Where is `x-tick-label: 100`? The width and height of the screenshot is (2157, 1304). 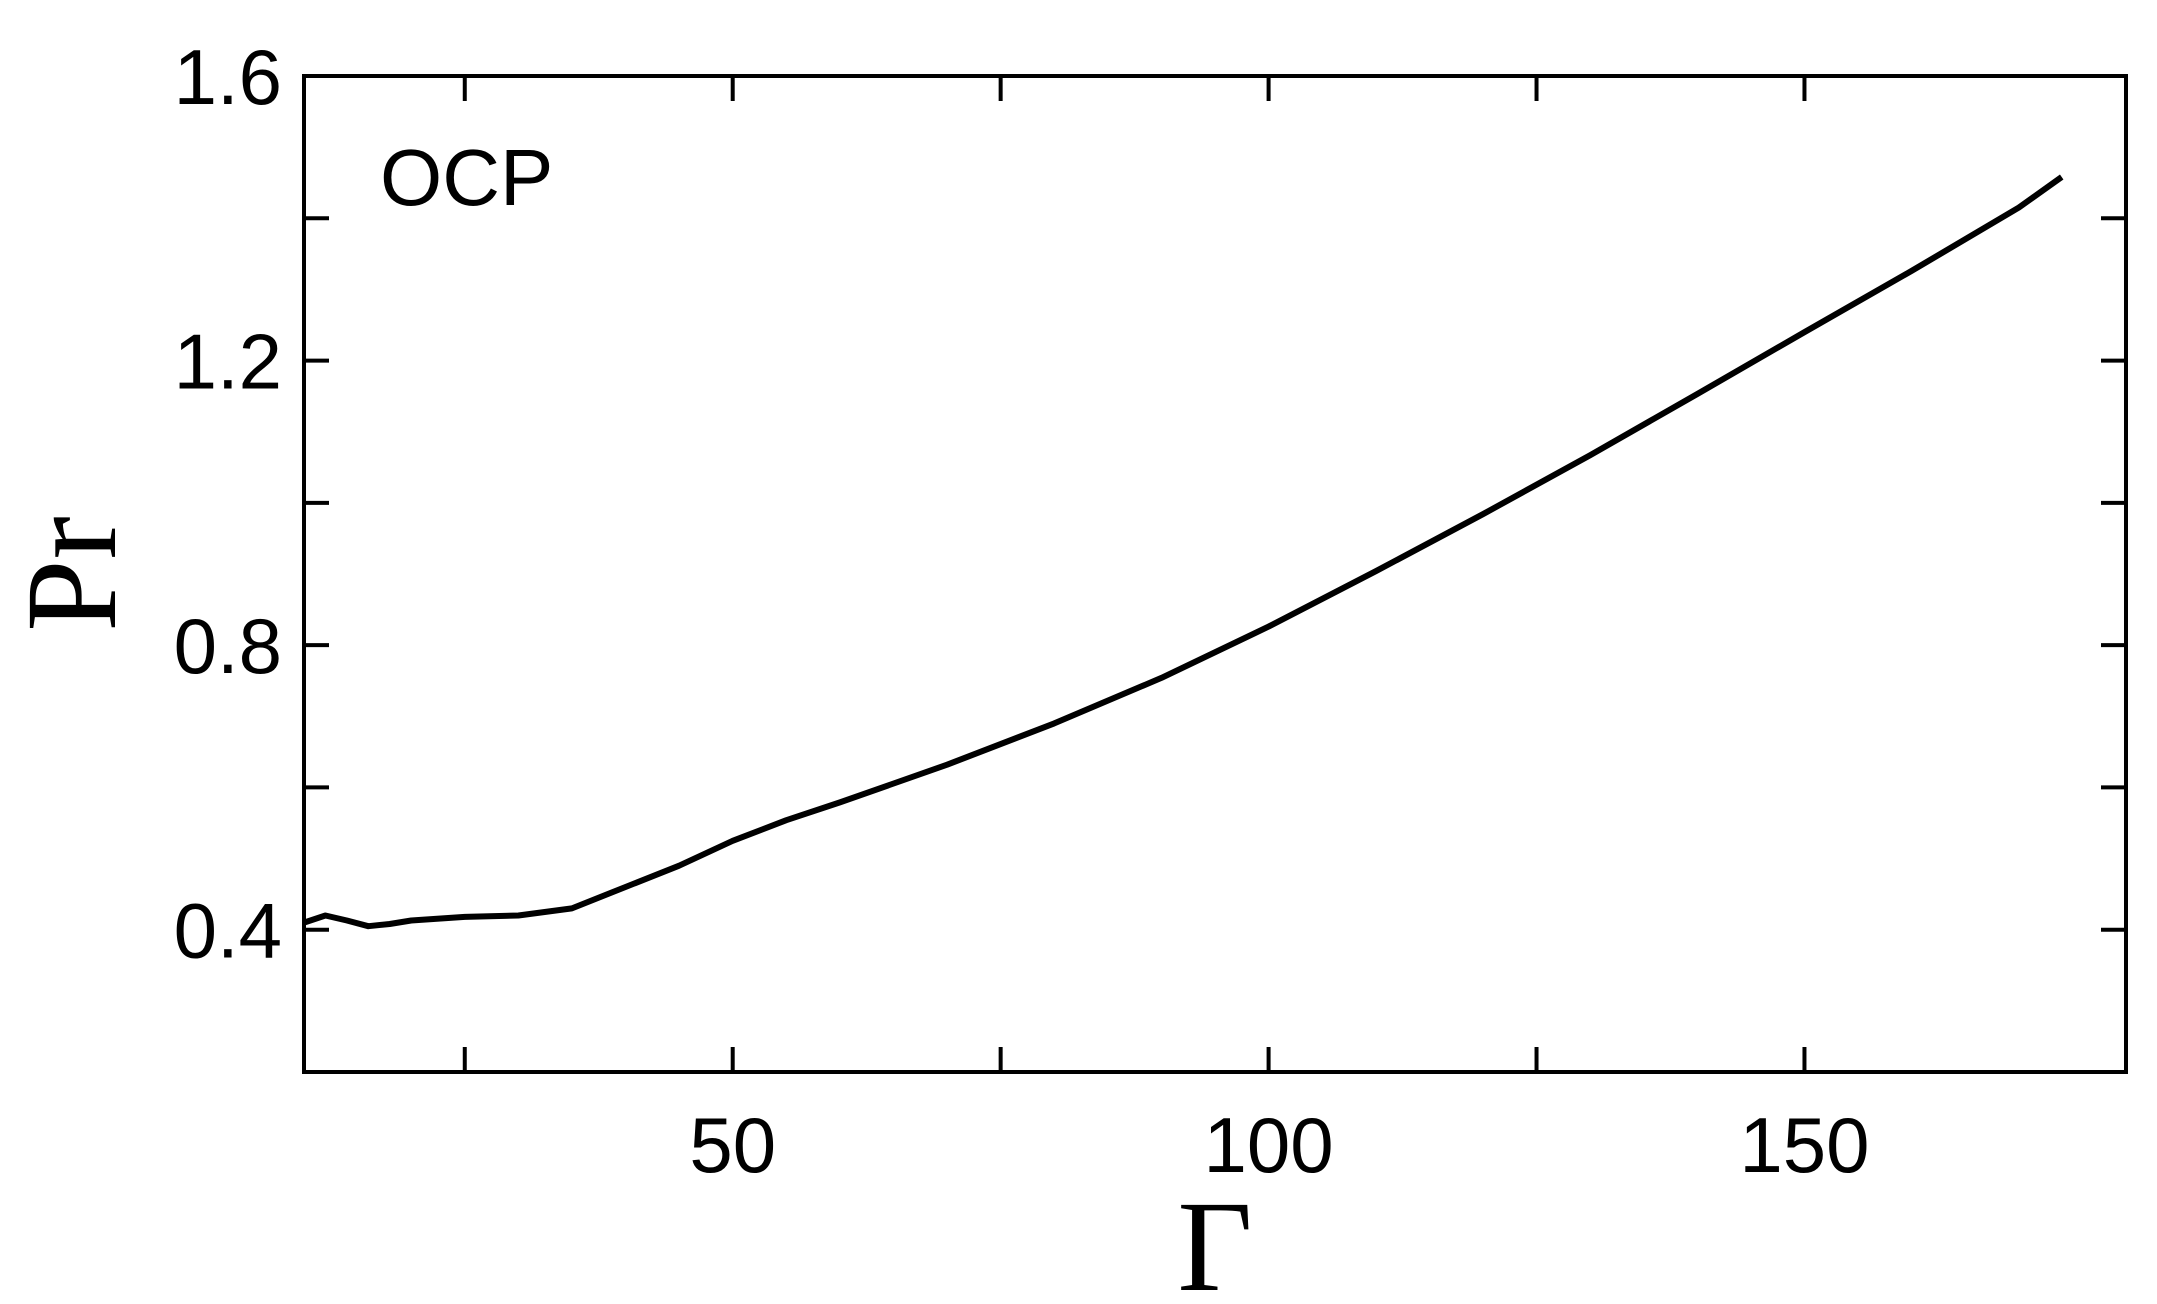 x-tick-label: 100 is located at coordinates (1269, 1145).